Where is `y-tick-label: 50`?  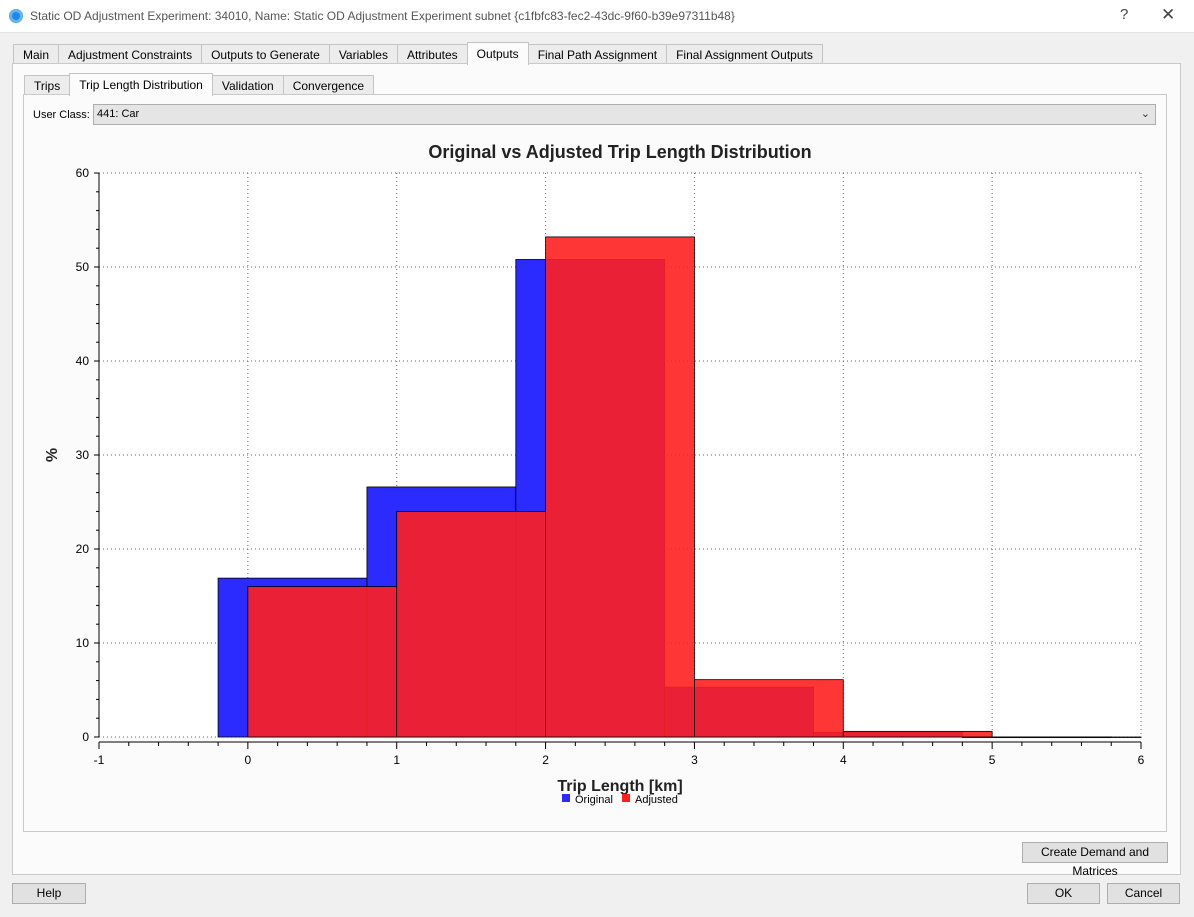 y-tick-label: 50 is located at coordinates (83, 267).